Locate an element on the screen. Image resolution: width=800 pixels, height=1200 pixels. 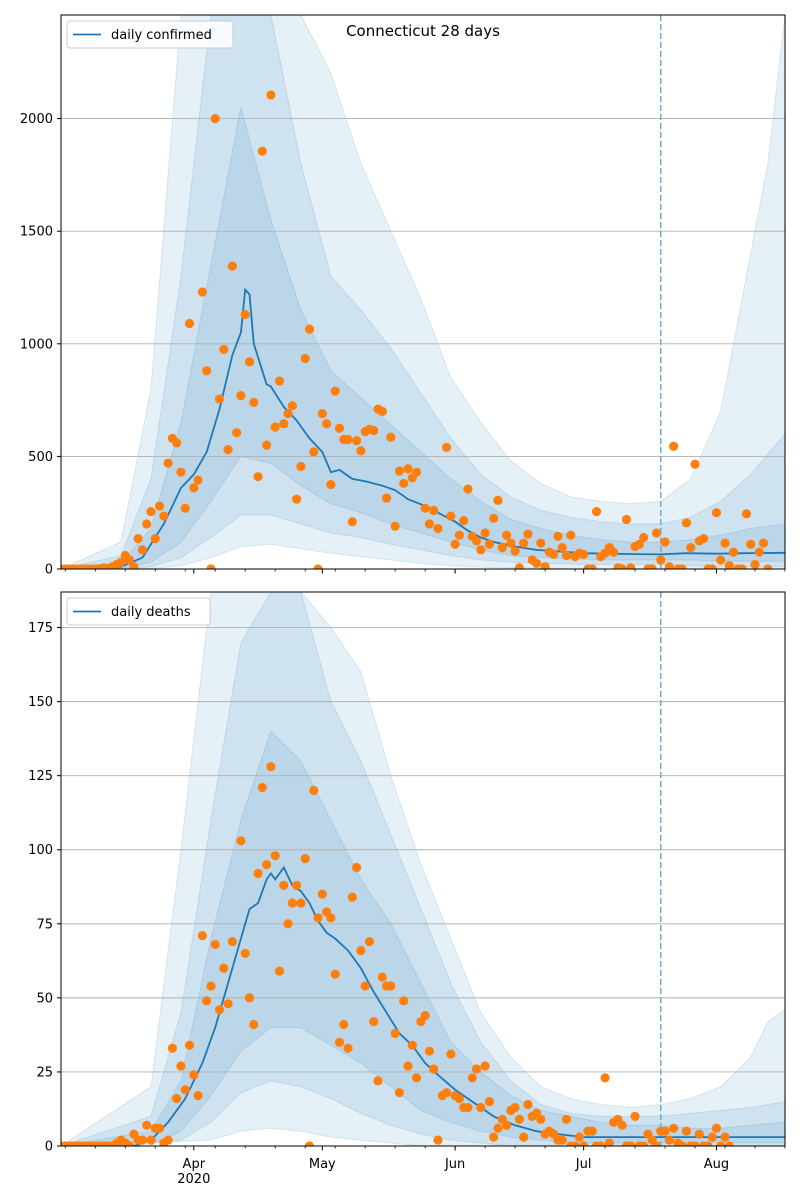
x-tick-label: Jun is located at coordinates (454, 1164).